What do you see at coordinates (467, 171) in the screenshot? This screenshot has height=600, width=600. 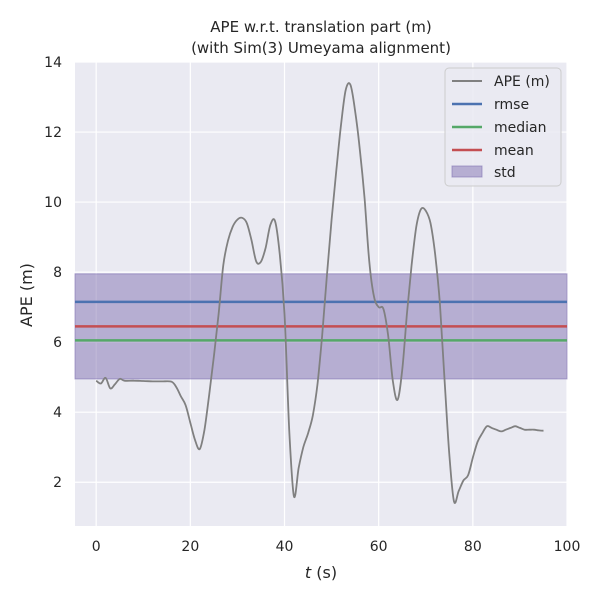 I see `legend-std-swatch` at bounding box center [467, 171].